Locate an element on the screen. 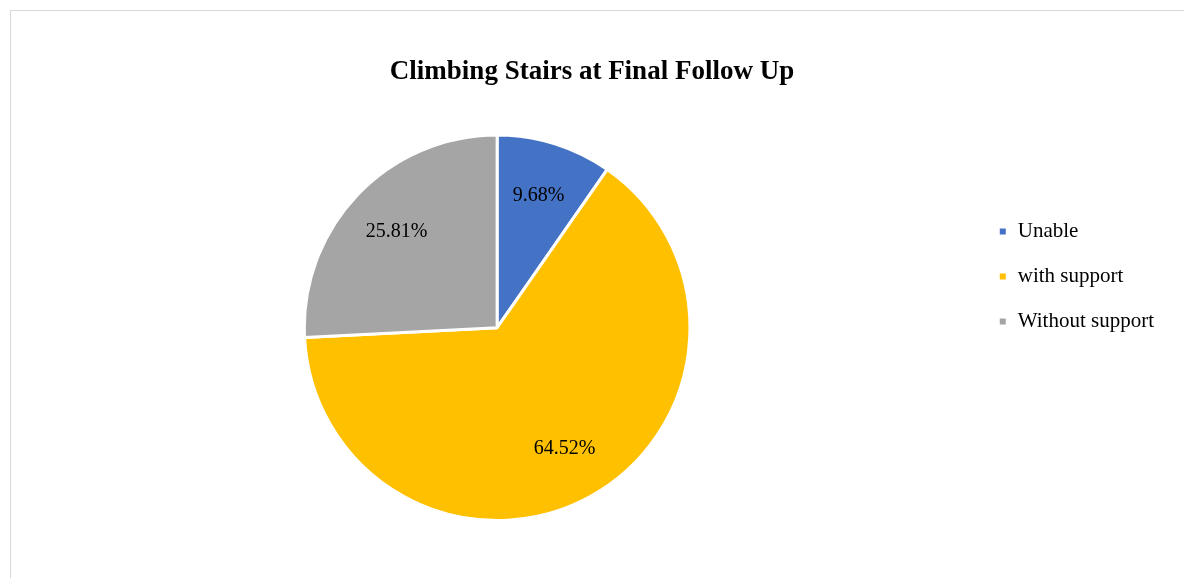 The height and width of the screenshot is (578, 1184). chart-title: Climbing Stairs at Final Follow Up is located at coordinates (592, 70).